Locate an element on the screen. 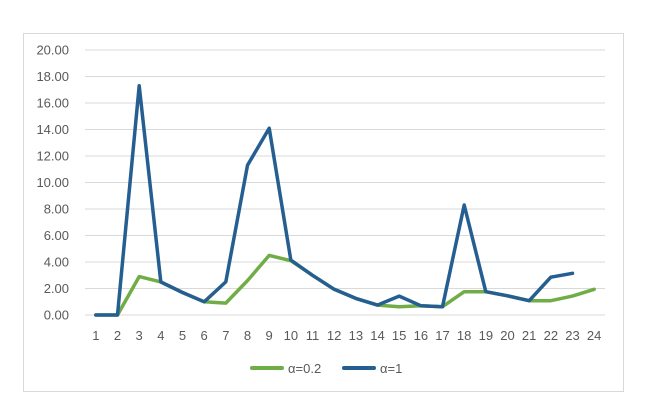 Image resolution: width=649 pixels, height=410 pixels. x-tick-label: 13 is located at coordinates (356, 335).